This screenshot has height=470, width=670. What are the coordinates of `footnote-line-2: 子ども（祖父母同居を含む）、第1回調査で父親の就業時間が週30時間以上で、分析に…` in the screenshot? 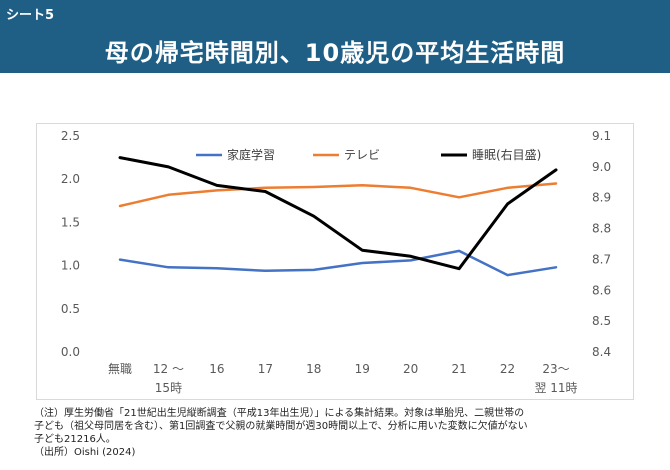 It's located at (281, 426).